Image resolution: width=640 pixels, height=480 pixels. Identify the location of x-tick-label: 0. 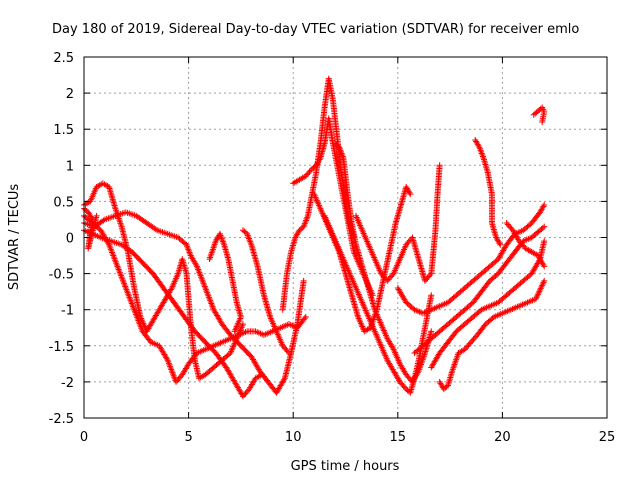
(84, 437).